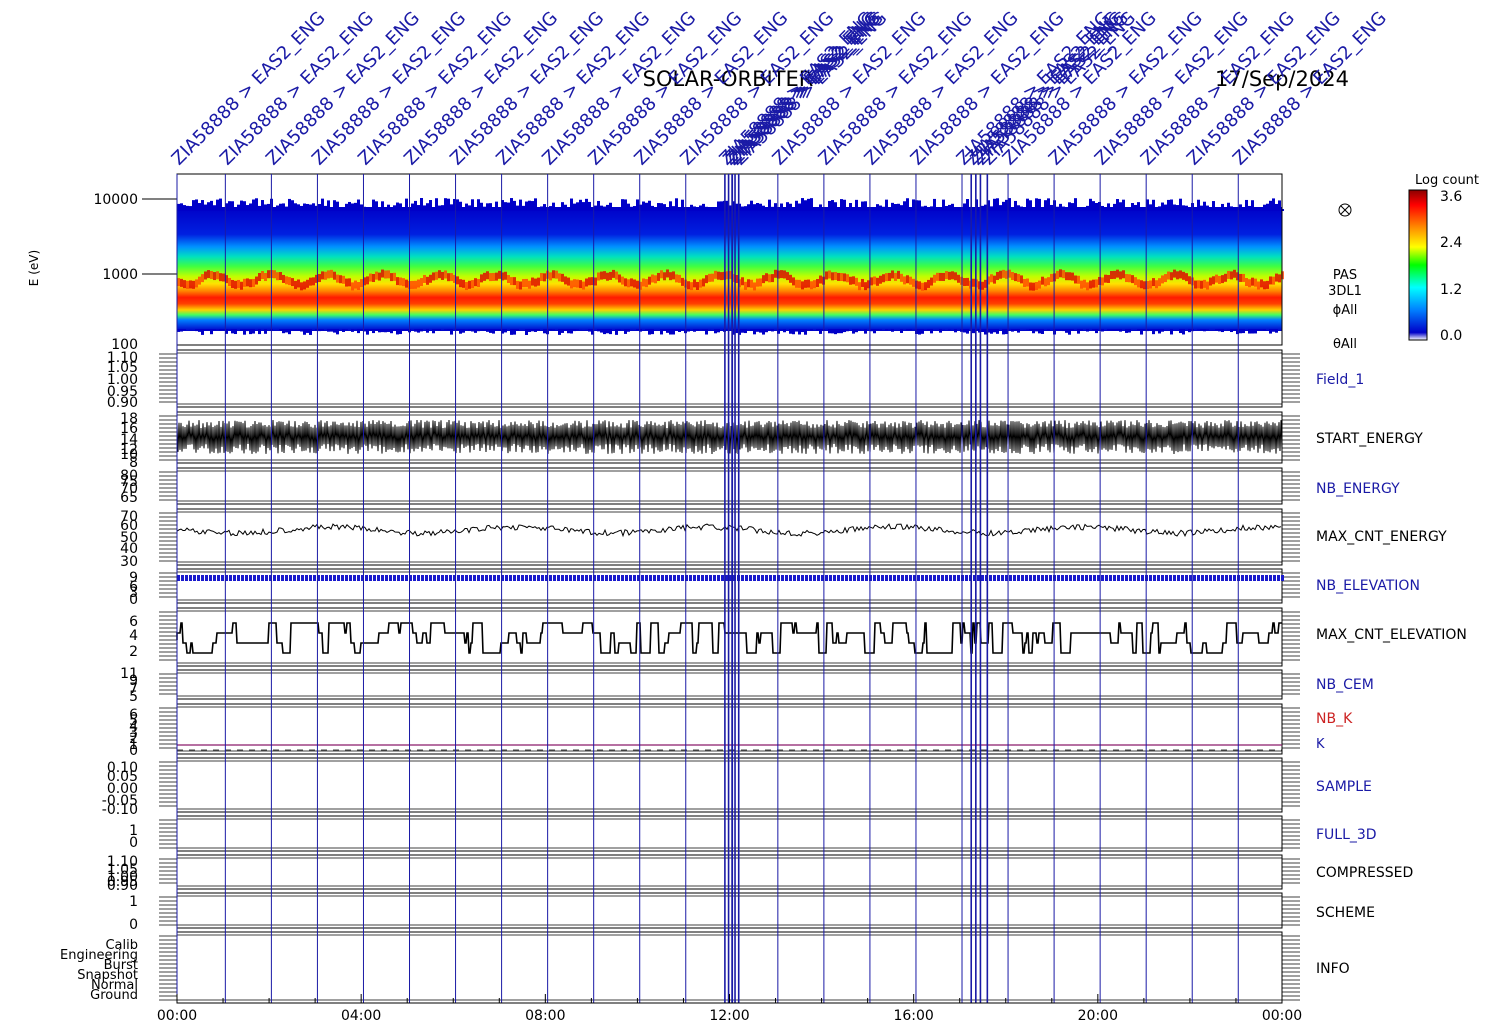  Describe the element at coordinates (120, 810) in the screenshot. I see `panel-tick-label: -0.10` at that location.